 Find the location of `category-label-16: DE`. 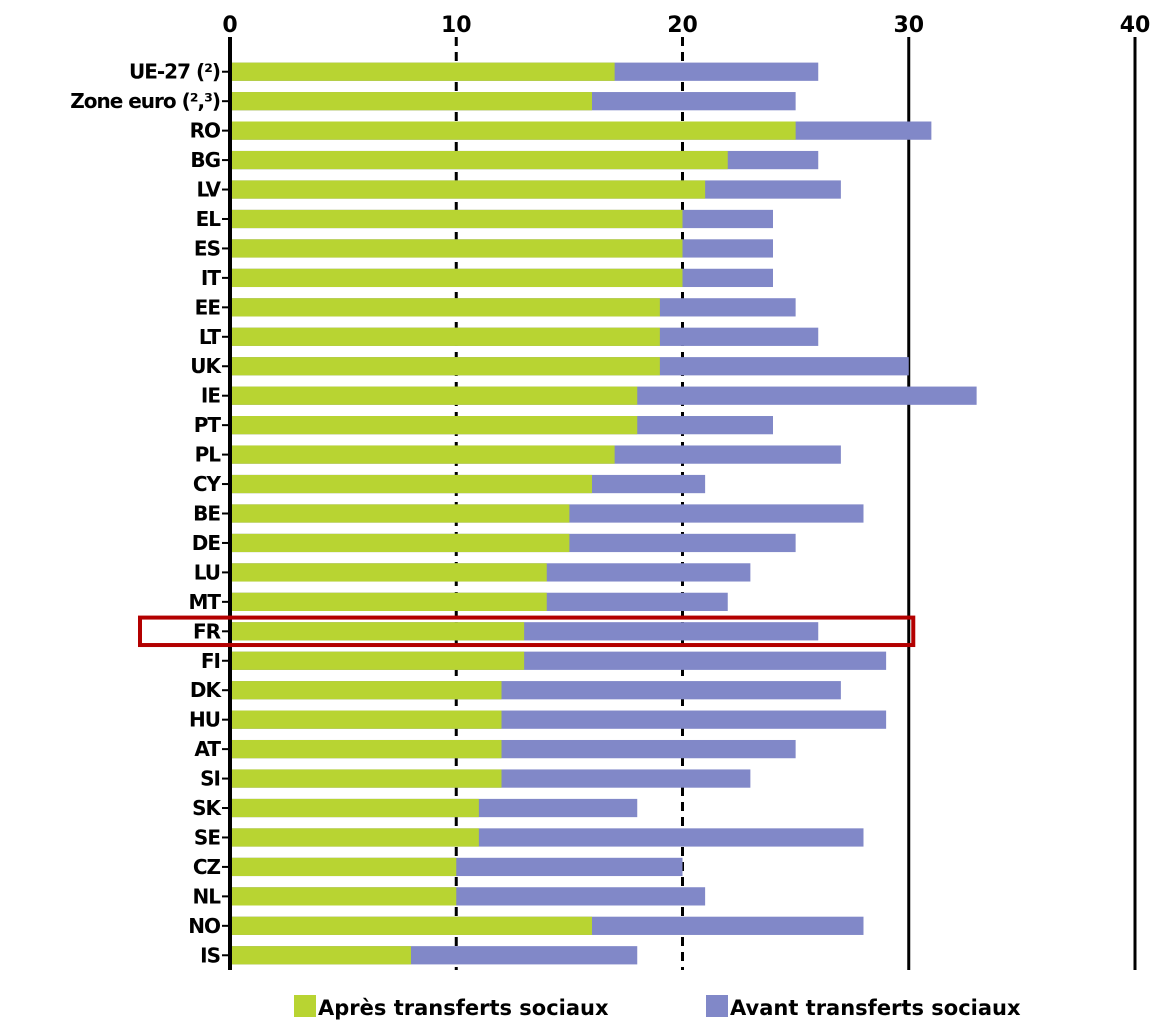

category-label-16: DE is located at coordinates (206, 543).